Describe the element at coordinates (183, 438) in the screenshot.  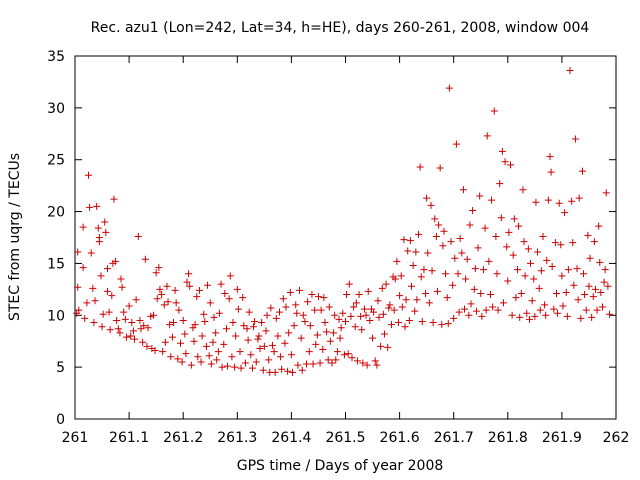
I see `x-tick-label: 261.2` at that location.